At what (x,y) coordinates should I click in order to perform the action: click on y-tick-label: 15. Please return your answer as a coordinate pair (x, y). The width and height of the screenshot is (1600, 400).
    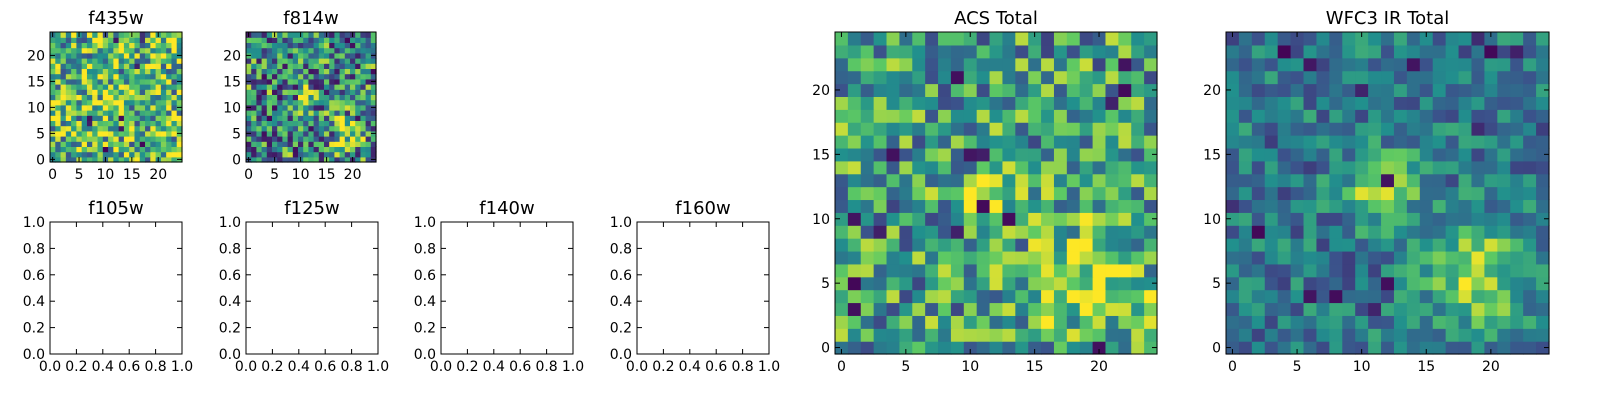
    Looking at the image, I should click on (232, 82).